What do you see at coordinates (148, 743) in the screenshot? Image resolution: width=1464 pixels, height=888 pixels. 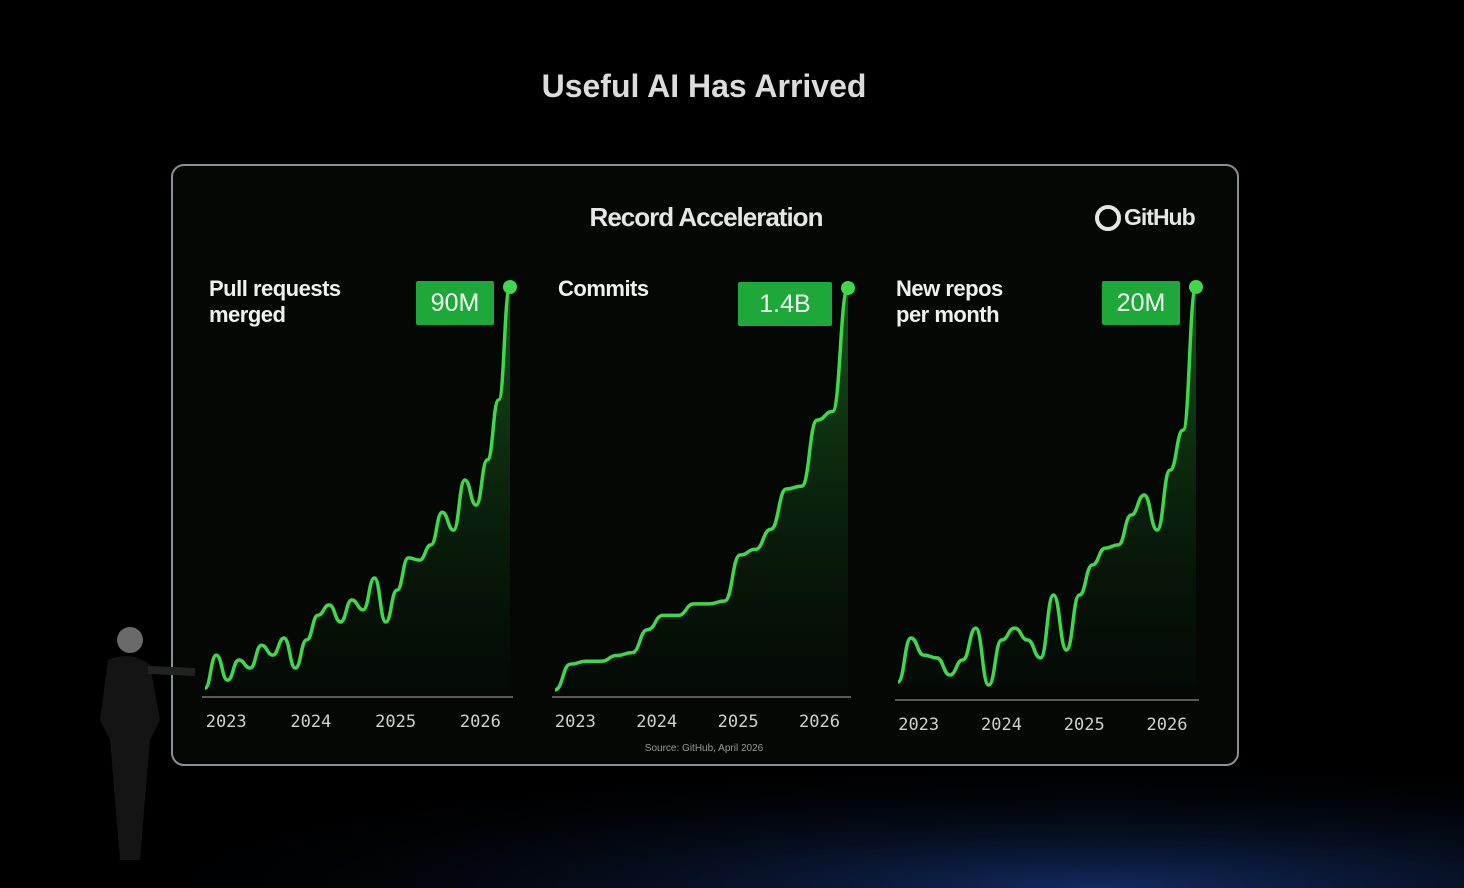 I see `person` at bounding box center [148, 743].